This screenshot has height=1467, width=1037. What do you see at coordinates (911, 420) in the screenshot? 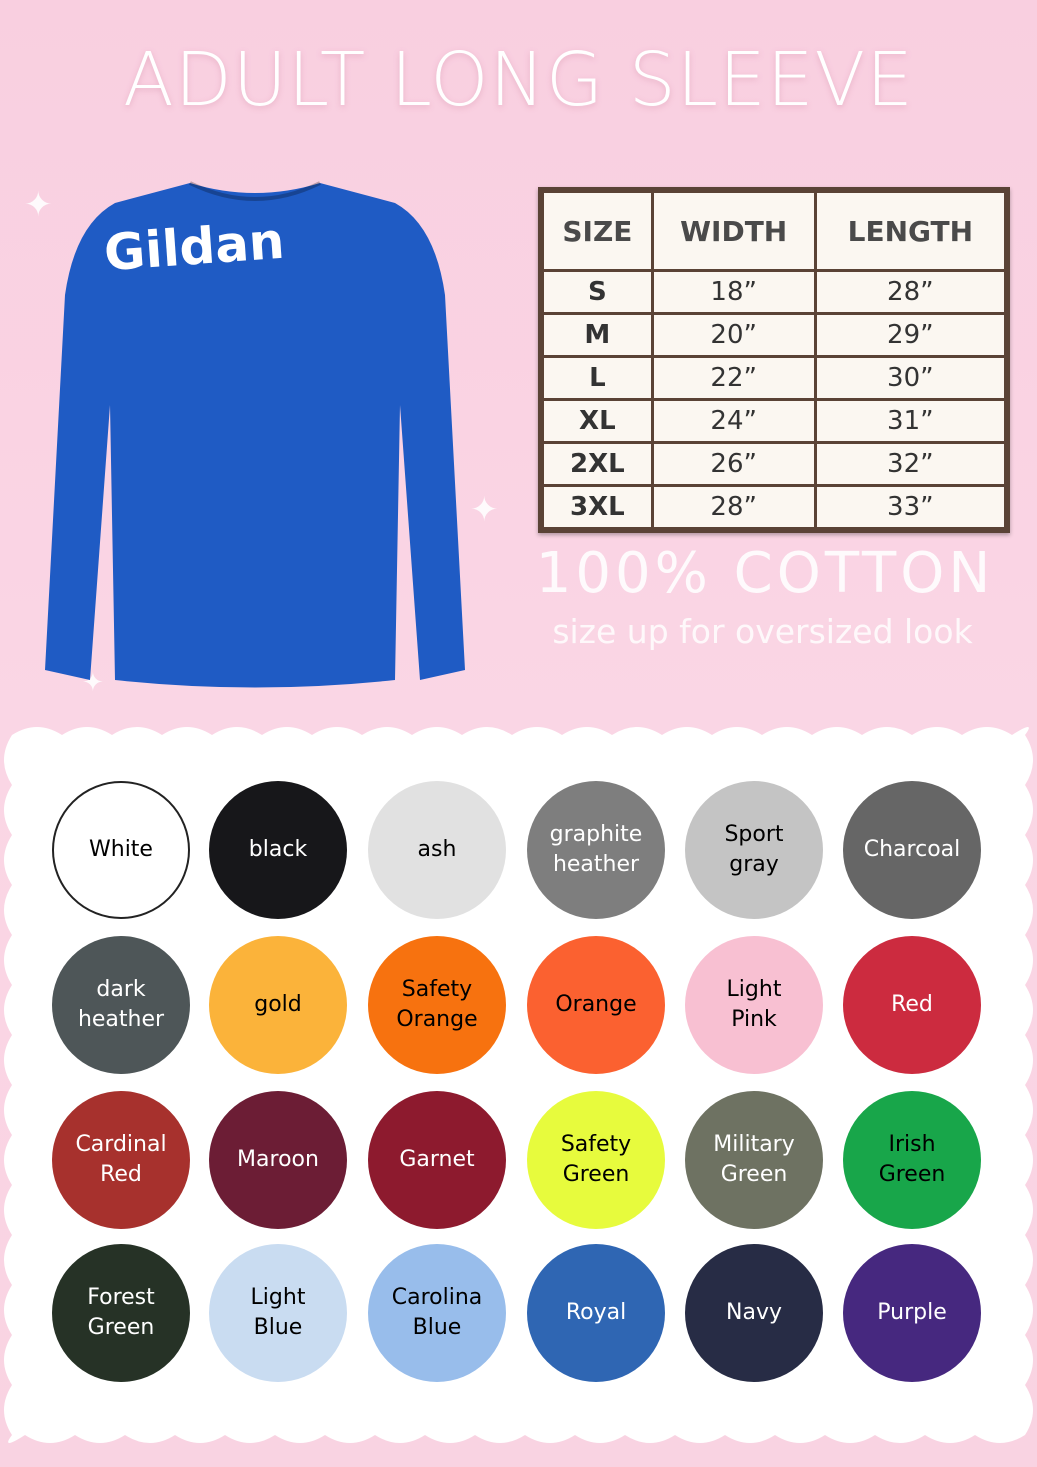
I see `size-chart-cell: 31”` at bounding box center [911, 420].